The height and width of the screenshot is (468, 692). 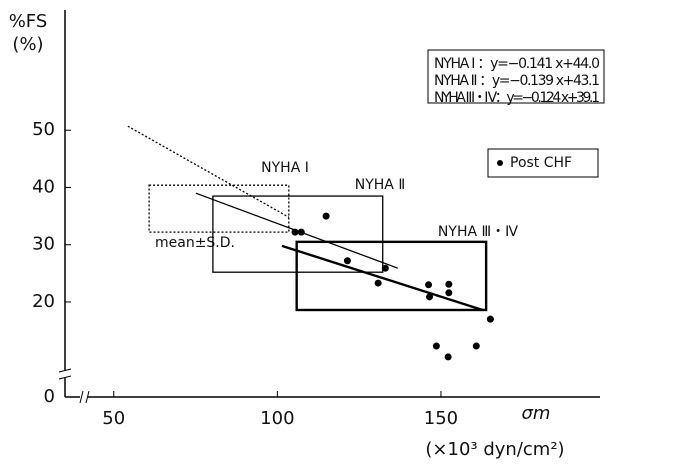 What do you see at coordinates (441, 418) in the screenshot?
I see `x-tick-label: 150` at bounding box center [441, 418].